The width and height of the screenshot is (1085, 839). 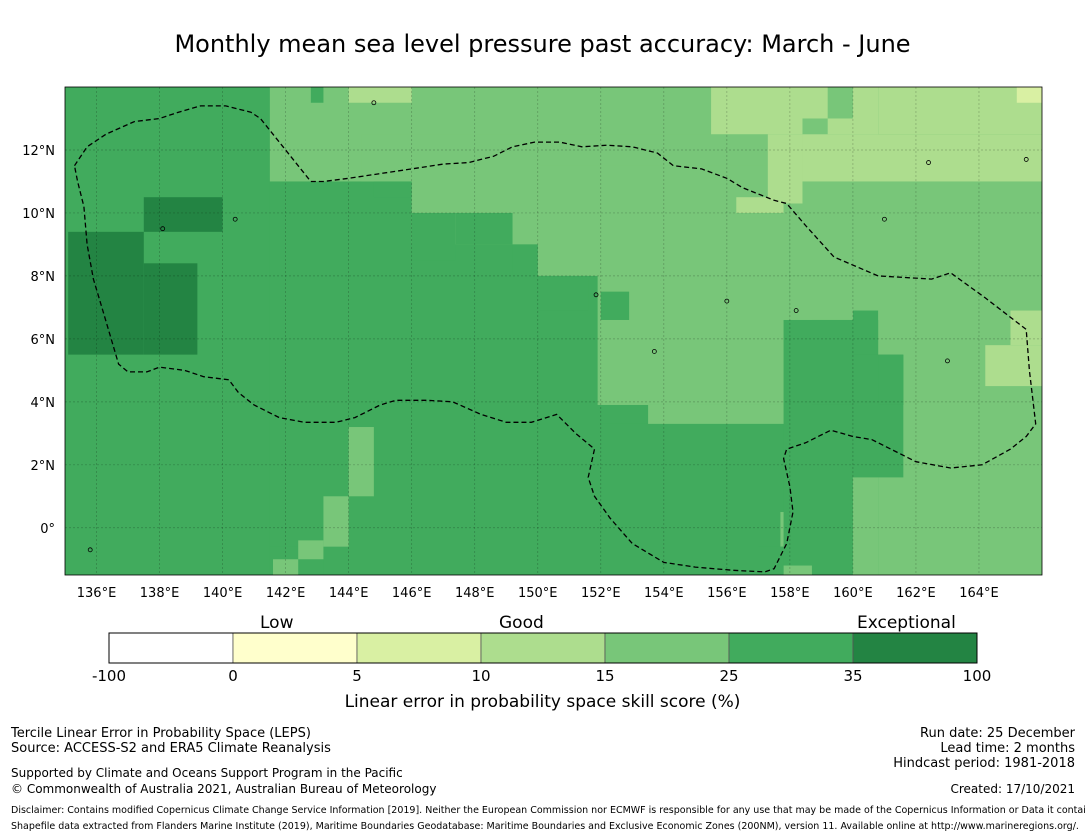 I want to click on longitude-label: 148°E, so click(x=475, y=593).